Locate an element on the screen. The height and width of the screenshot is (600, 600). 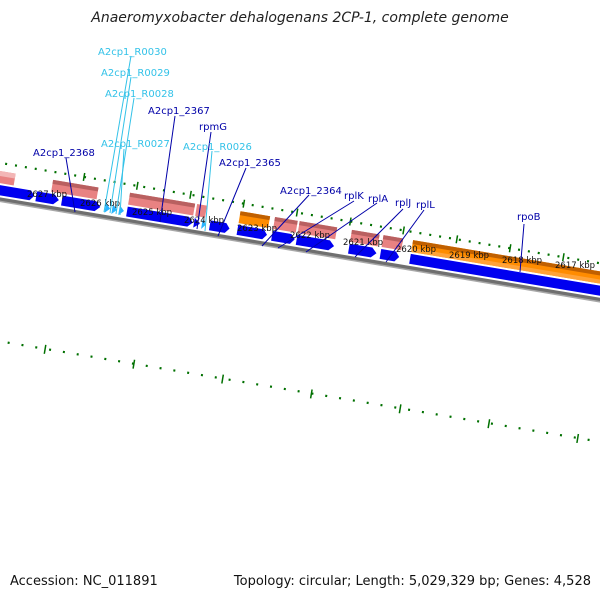
gene-label-a2cp1-2367: A2cp1_2367 is located at coordinates (179, 111).